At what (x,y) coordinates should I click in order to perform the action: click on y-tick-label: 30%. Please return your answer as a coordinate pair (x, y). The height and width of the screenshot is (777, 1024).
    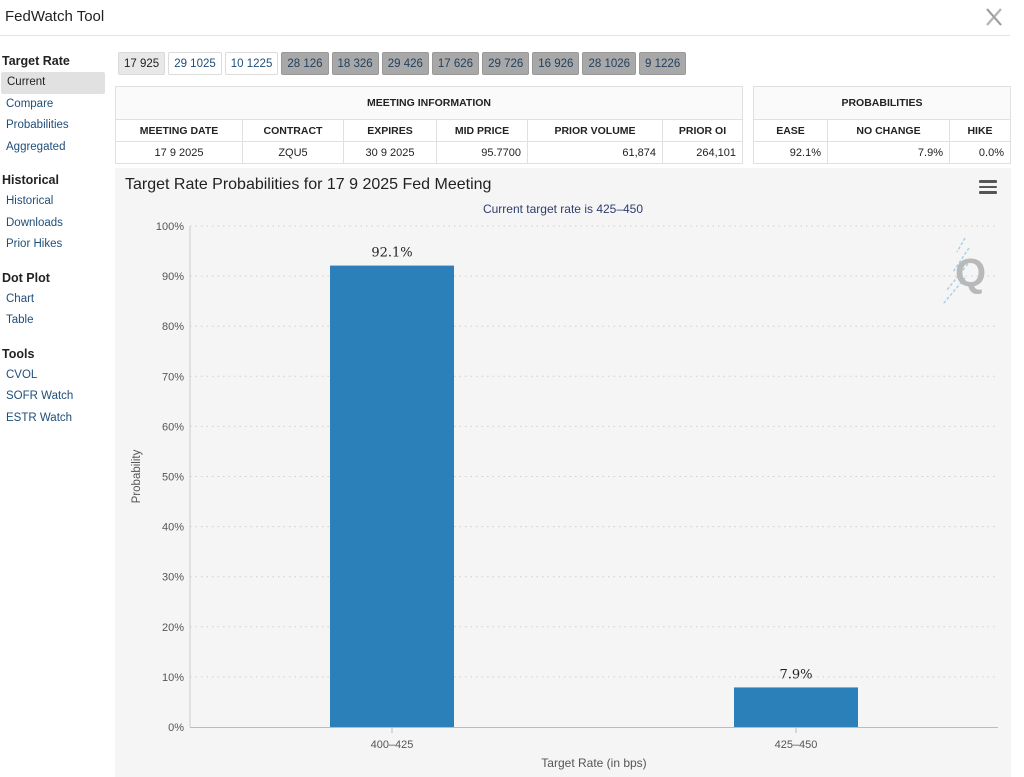
    Looking at the image, I should click on (173, 578).